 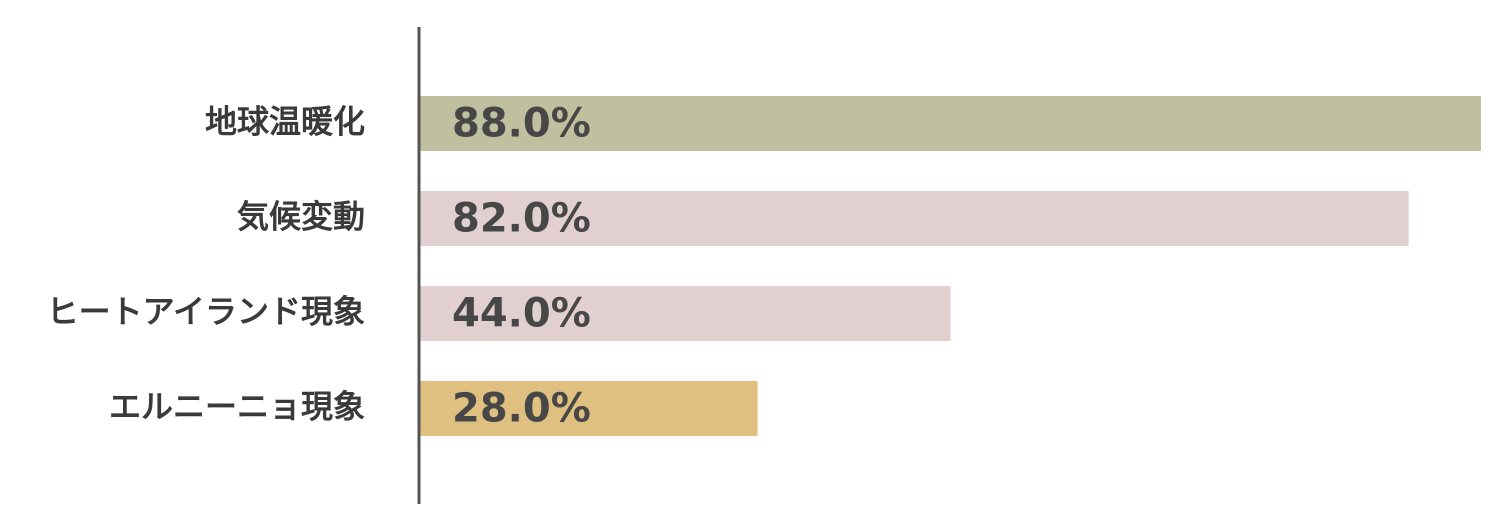 I want to click on category-label: ヒートアイランド現象, so click(x=206, y=312).